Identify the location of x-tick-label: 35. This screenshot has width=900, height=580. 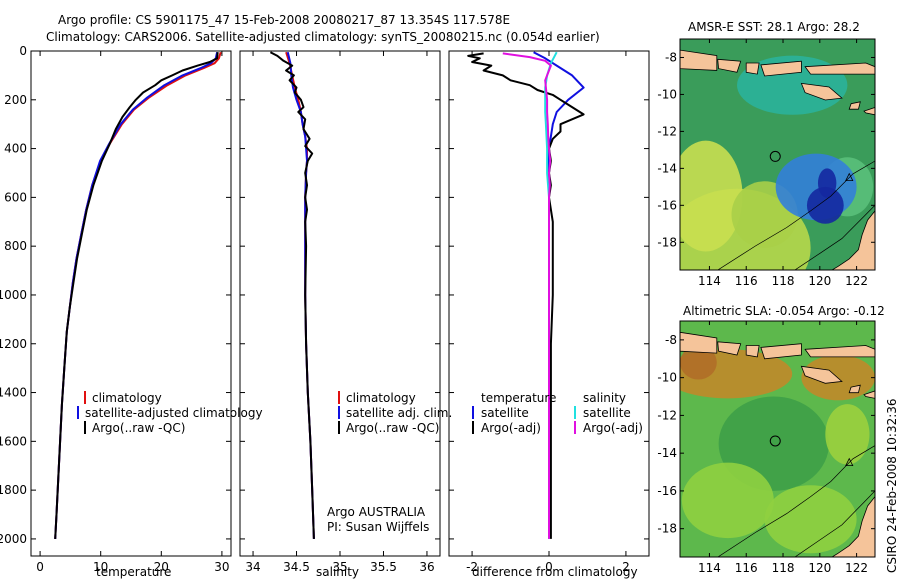
(339, 567).